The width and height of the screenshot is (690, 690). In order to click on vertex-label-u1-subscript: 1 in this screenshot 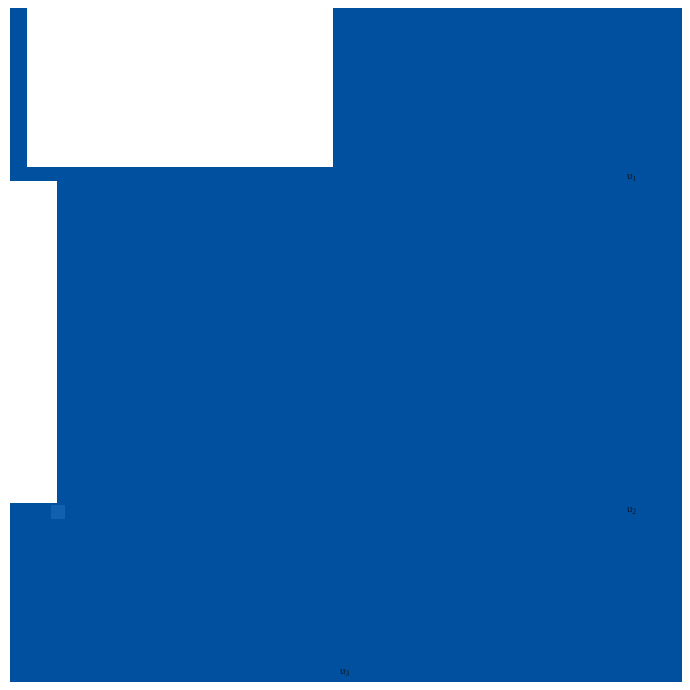, I will do `click(634, 178)`.